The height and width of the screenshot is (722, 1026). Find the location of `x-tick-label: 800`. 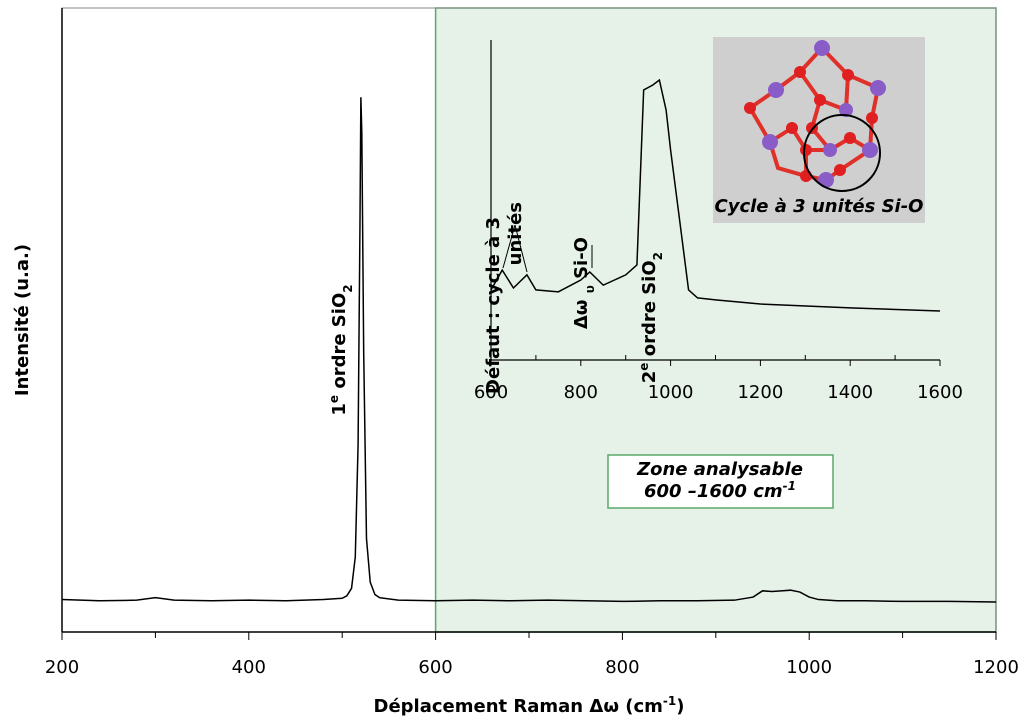

x-tick-label: 800 is located at coordinates (622, 667).